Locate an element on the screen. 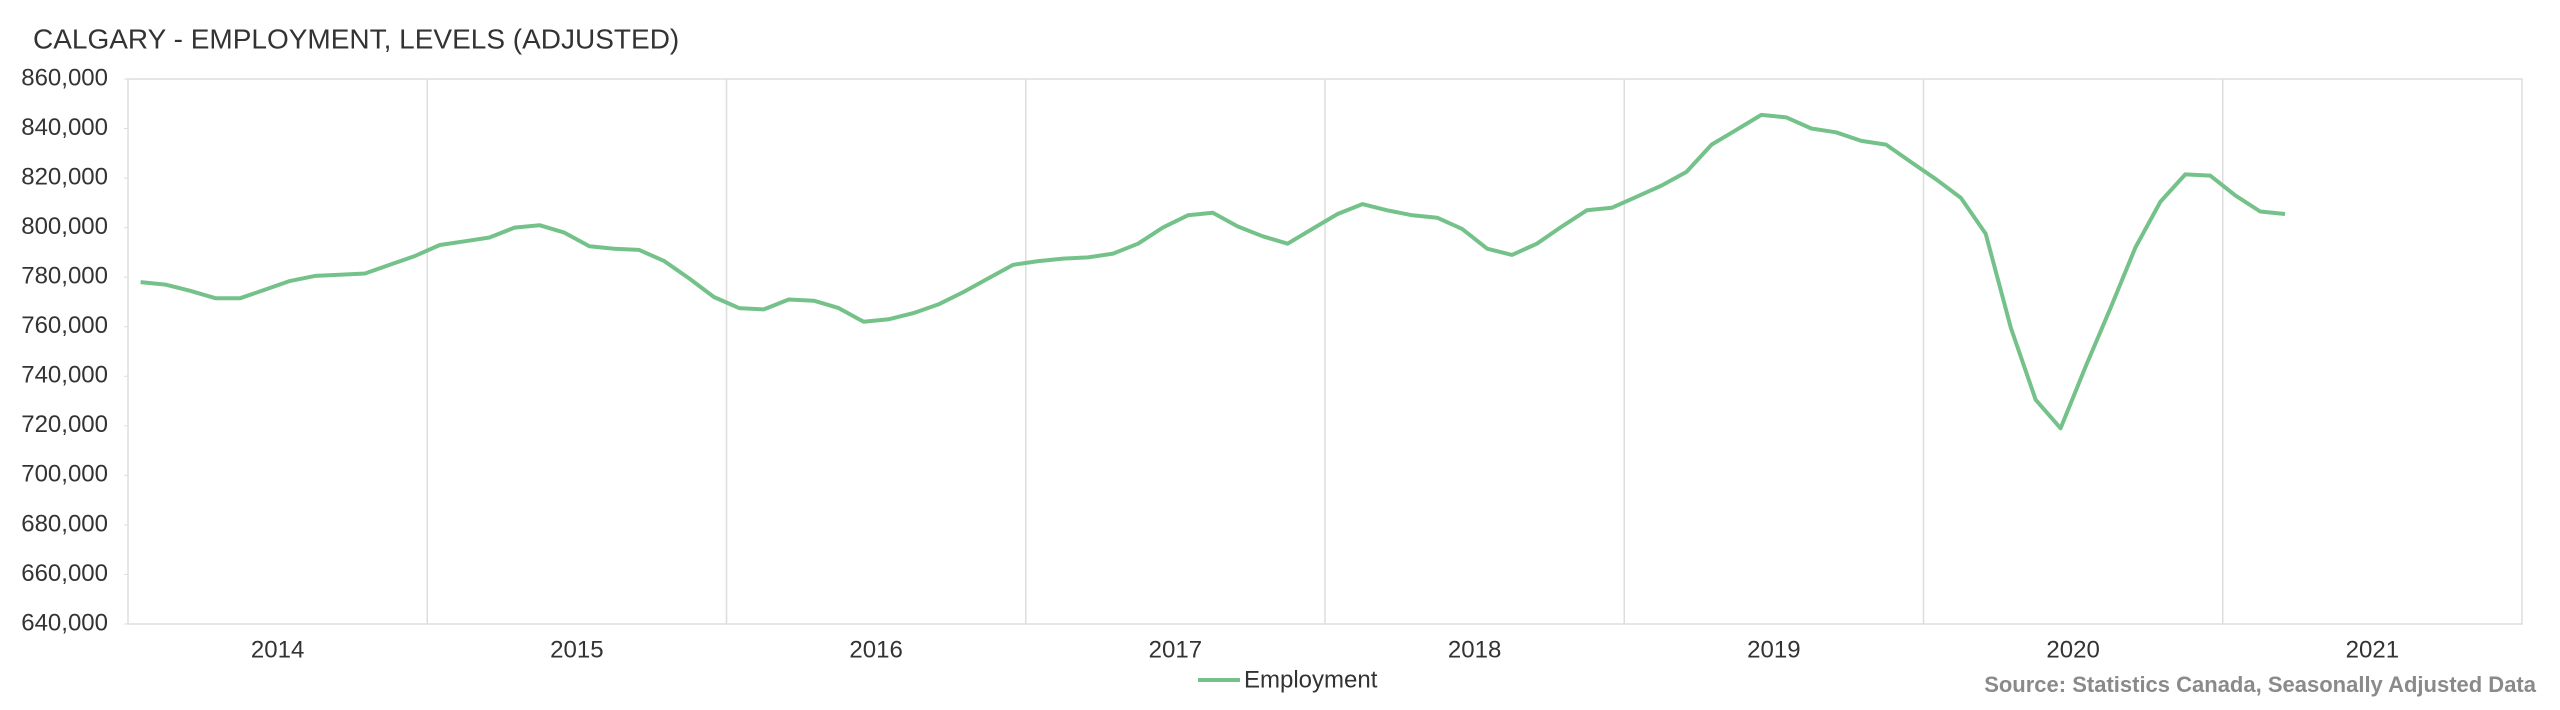 The width and height of the screenshot is (2560, 710). y-tick-label: 720,000 is located at coordinates (64, 424).